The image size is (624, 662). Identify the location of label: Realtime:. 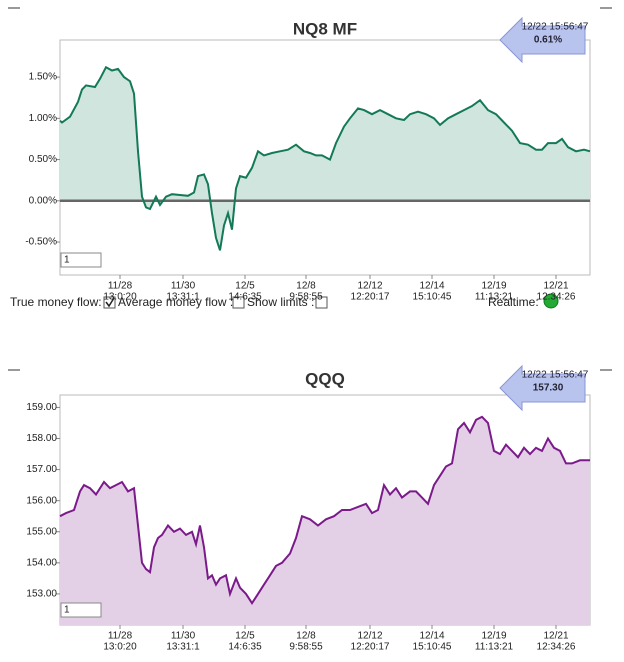
(513, 302).